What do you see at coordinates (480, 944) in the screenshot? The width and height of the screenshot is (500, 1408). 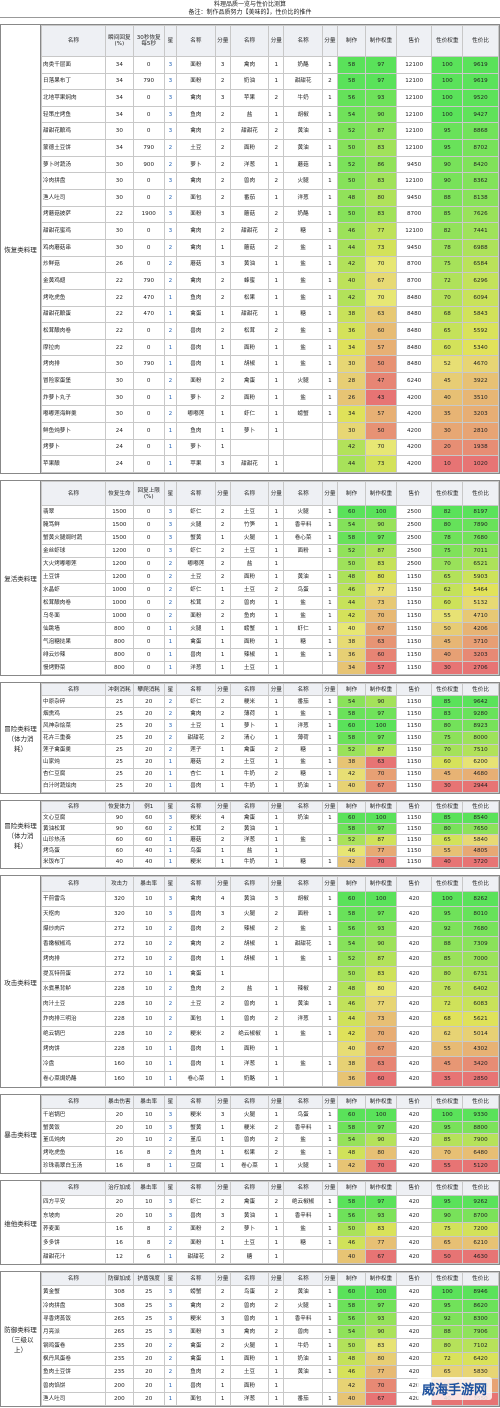 I see `cell: 7309` at bounding box center [480, 944].